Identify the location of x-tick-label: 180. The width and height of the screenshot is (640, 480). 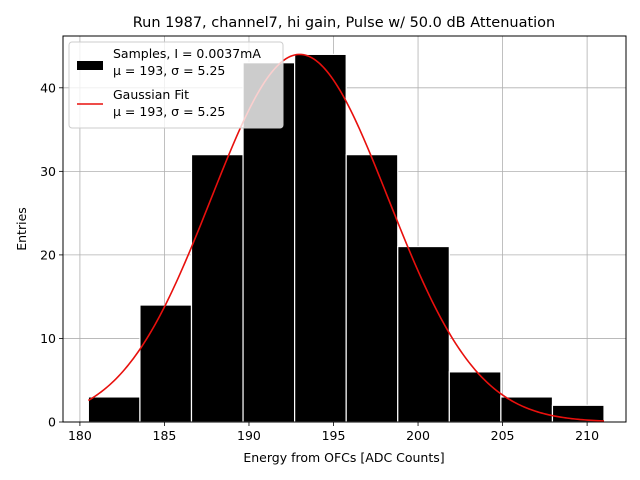
(80, 435).